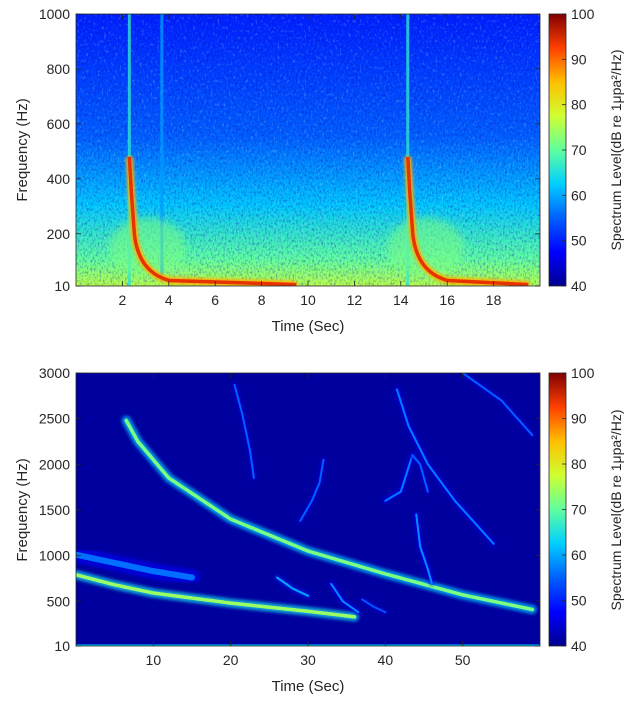 Image resolution: width=639 pixels, height=703 pixels. What do you see at coordinates (463, 660) in the screenshot?
I see `bottom-x-tick-label: 50` at bounding box center [463, 660].